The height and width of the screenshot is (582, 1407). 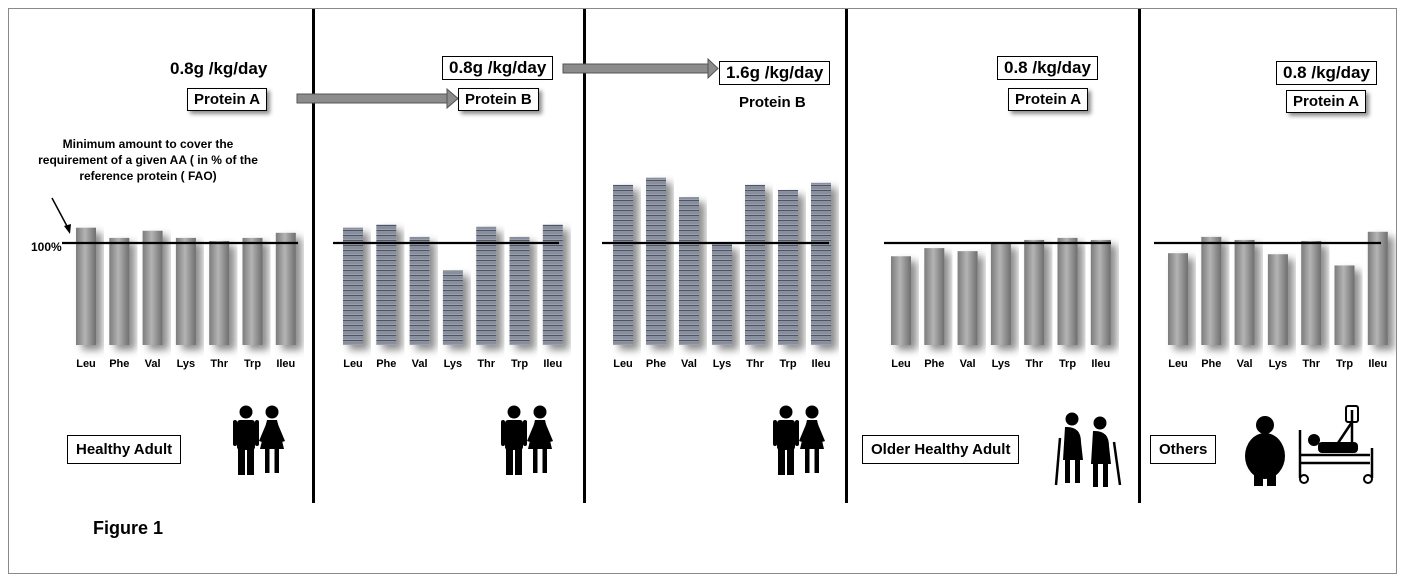 I want to click on dose-label: 1.6g /kg/day, so click(x=775, y=73).